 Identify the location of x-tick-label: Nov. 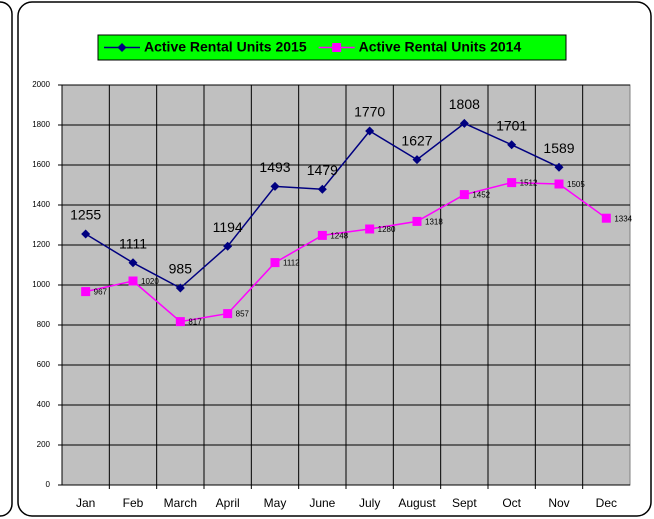
(558, 503).